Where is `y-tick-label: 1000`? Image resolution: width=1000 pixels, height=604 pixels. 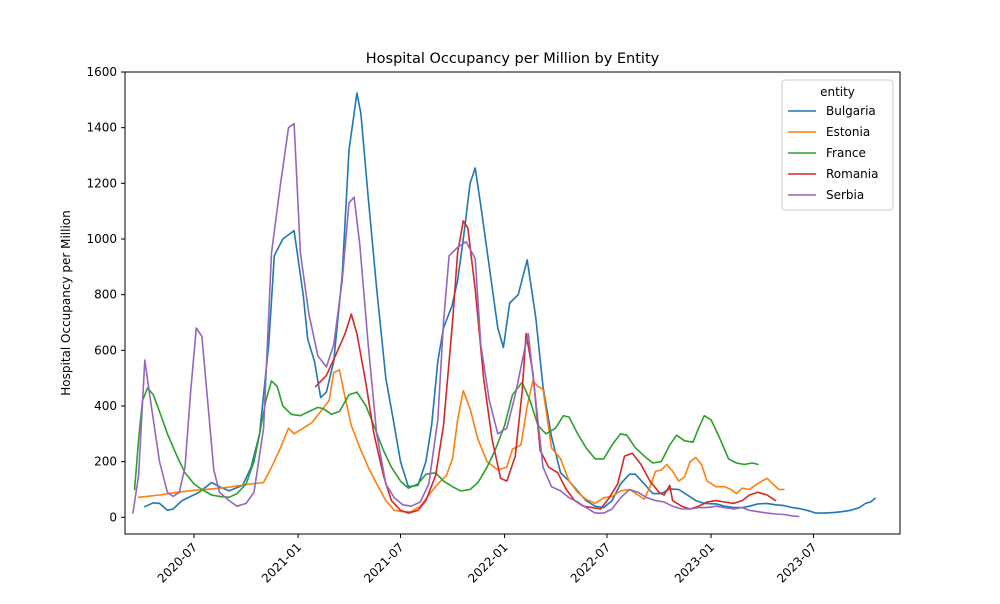
y-tick-label: 1000 is located at coordinates (101, 239).